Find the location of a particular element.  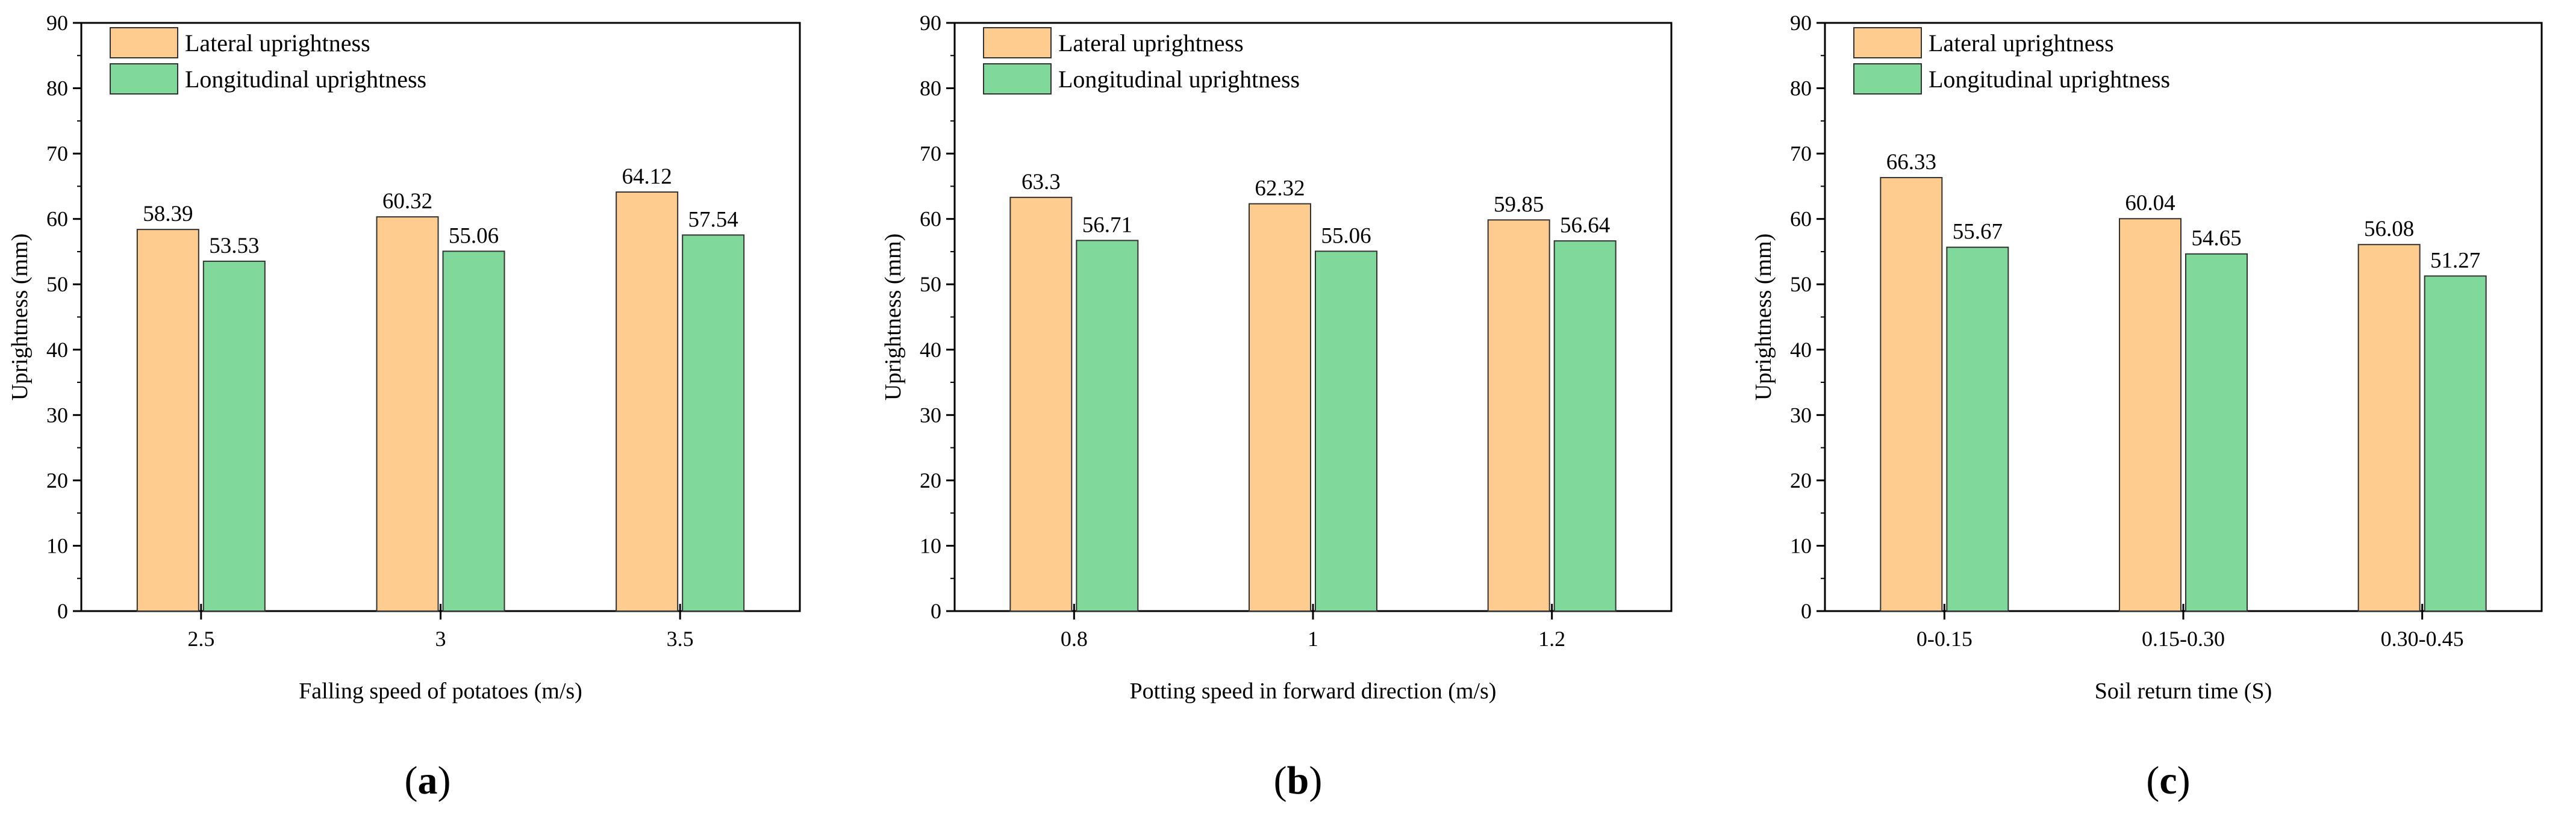

panel-label-letter-c: c is located at coordinates (2168, 781).